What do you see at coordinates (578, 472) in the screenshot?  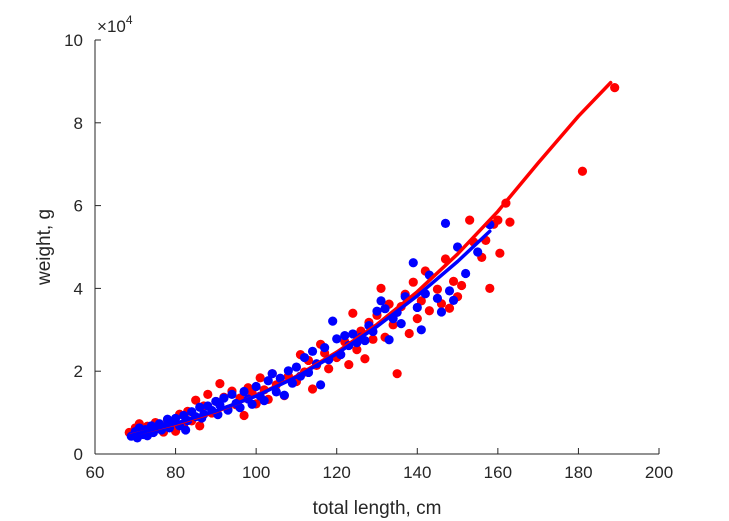 I see `x-tick-label: 180` at bounding box center [578, 472].